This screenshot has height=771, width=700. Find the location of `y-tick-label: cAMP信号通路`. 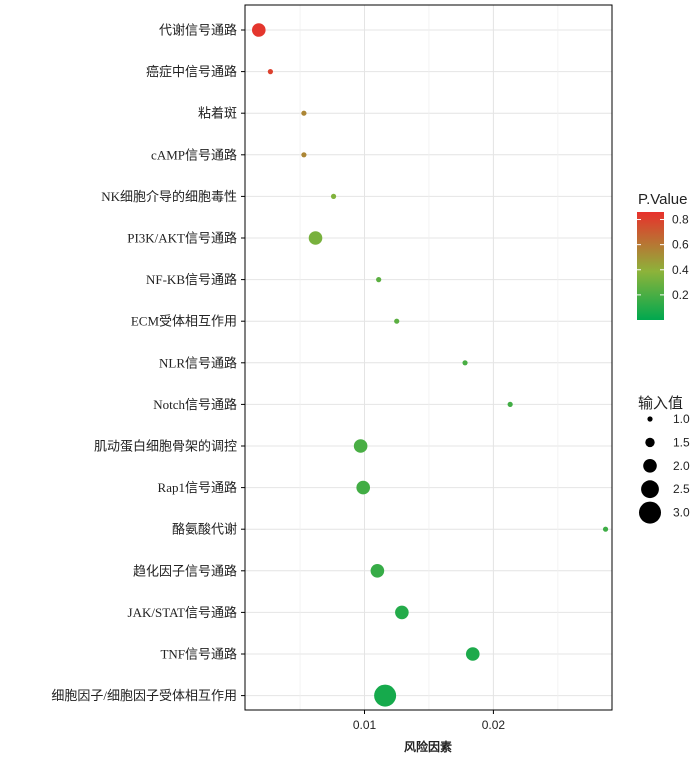

y-tick-label: cAMP信号通路 is located at coordinates (194, 154).